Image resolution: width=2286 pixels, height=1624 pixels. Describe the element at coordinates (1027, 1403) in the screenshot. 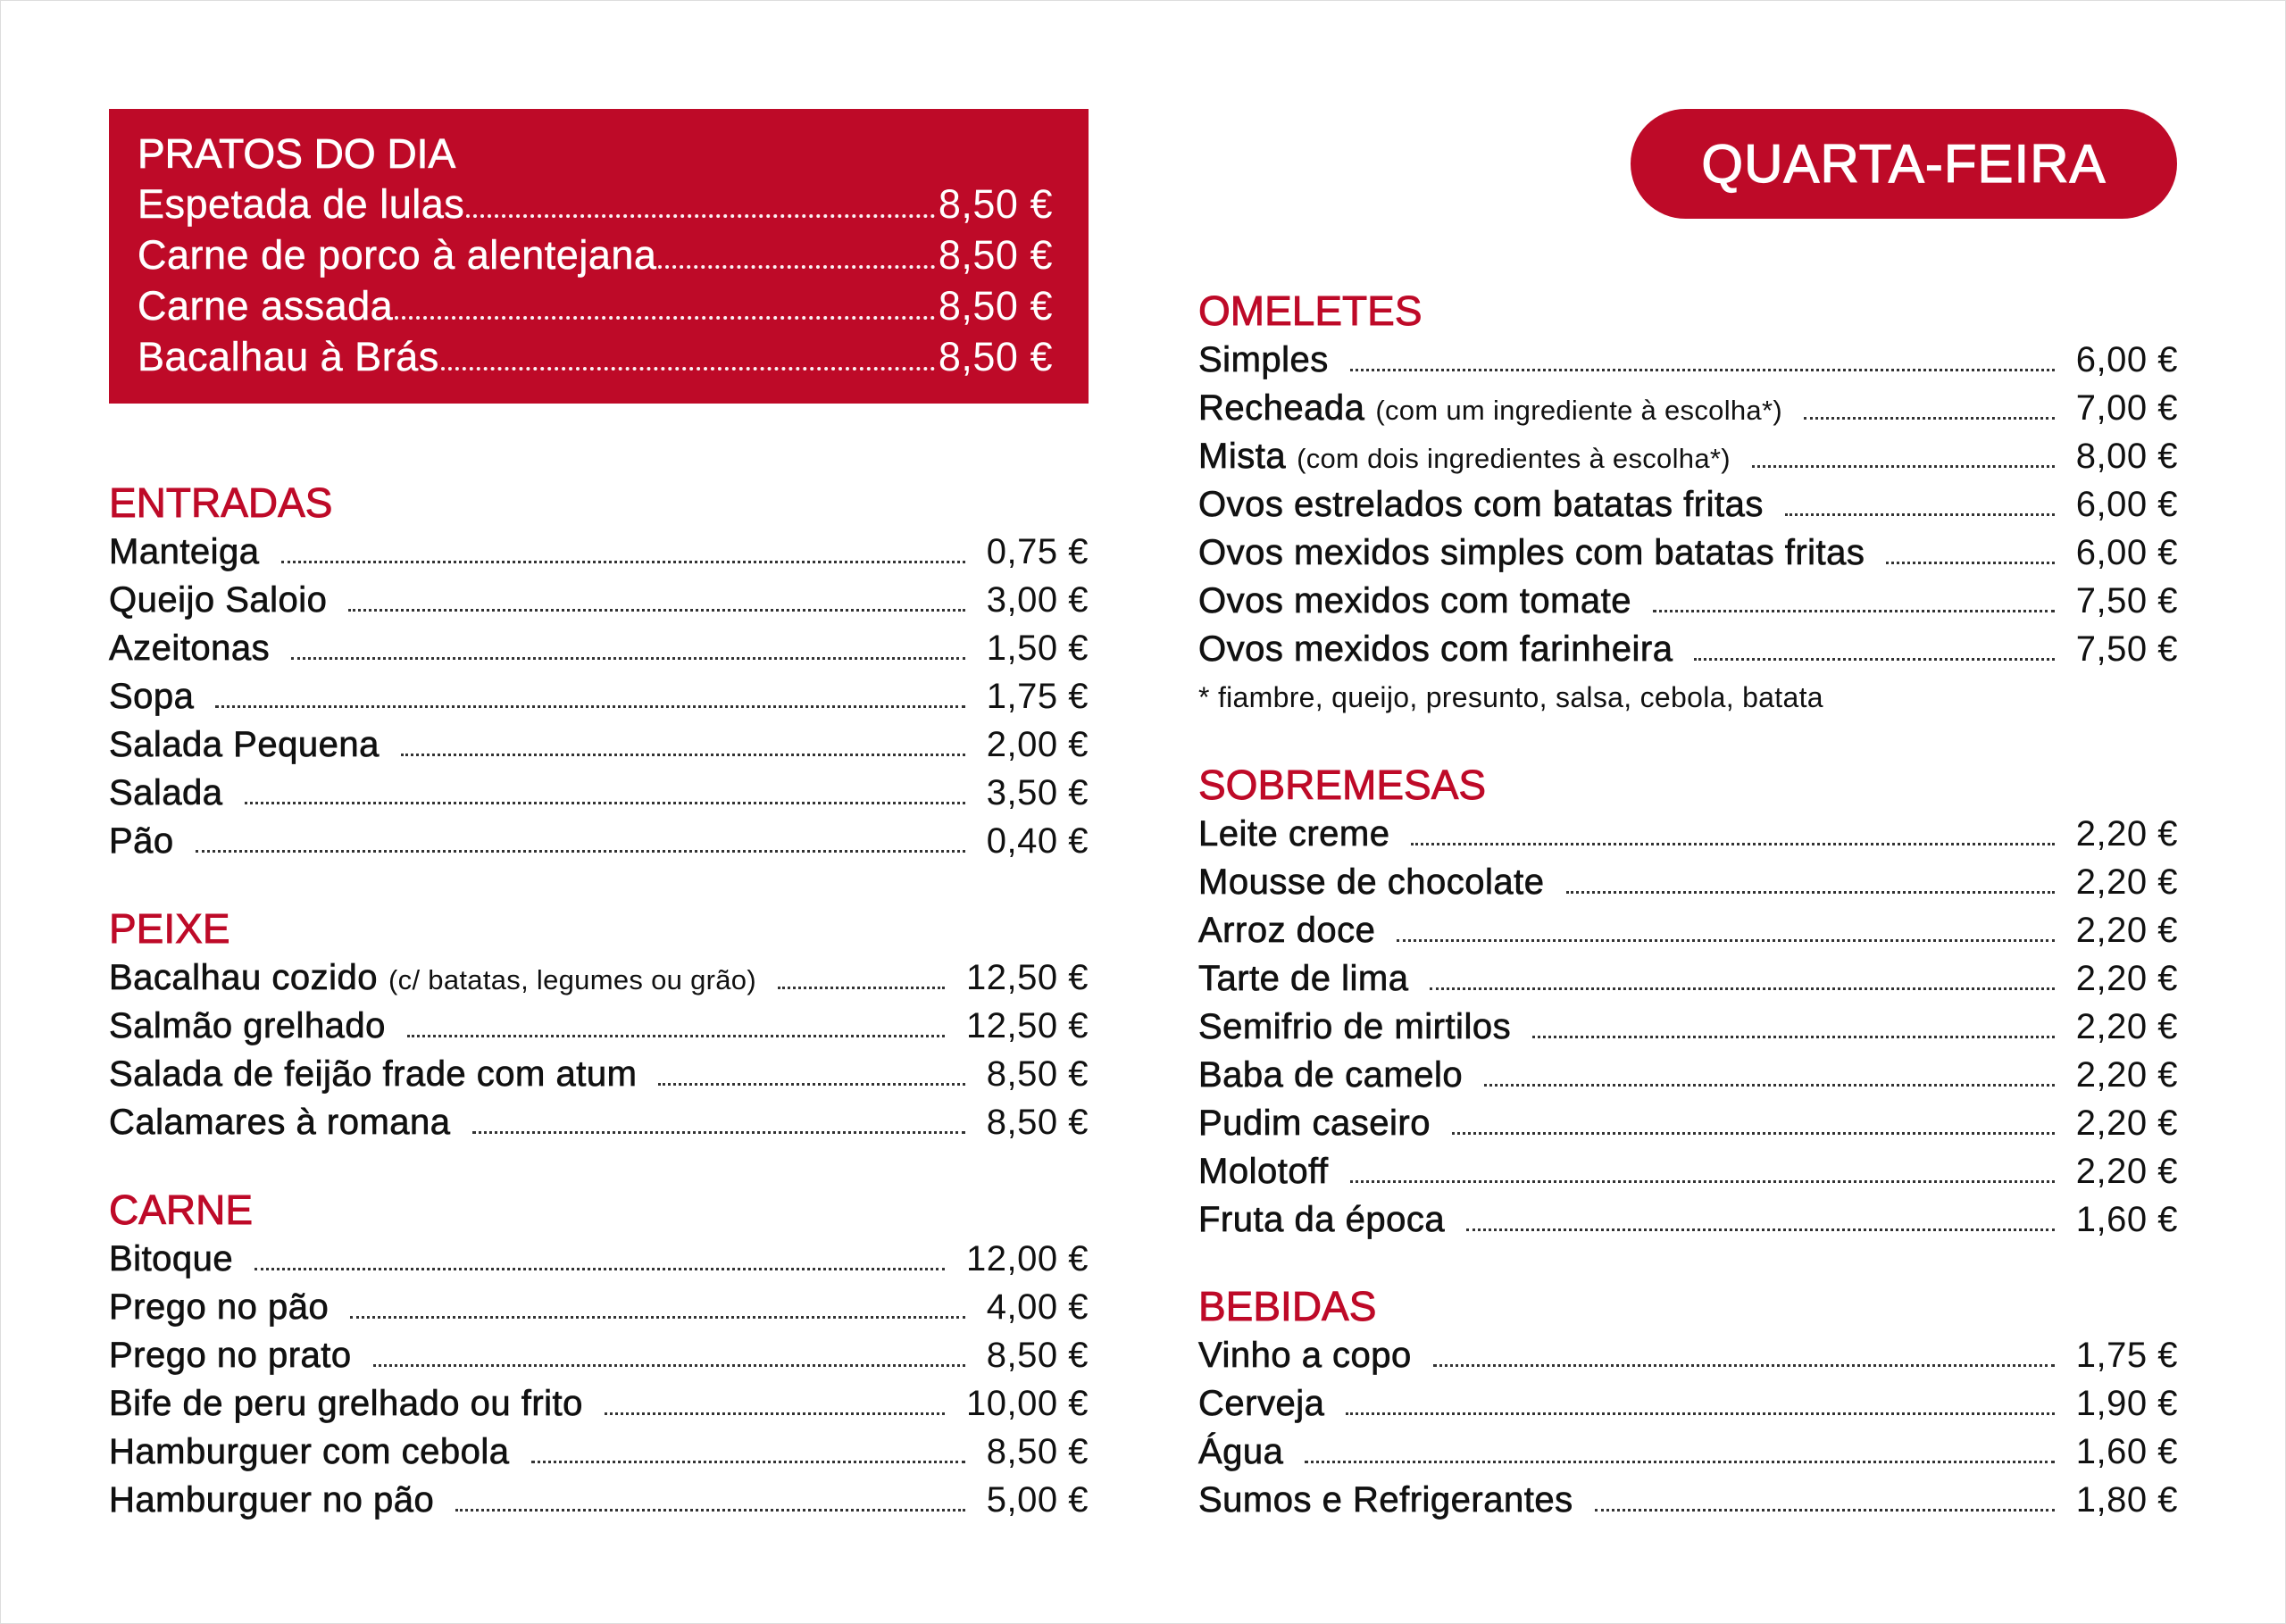

I see `item-price: 10,00 €` at that location.